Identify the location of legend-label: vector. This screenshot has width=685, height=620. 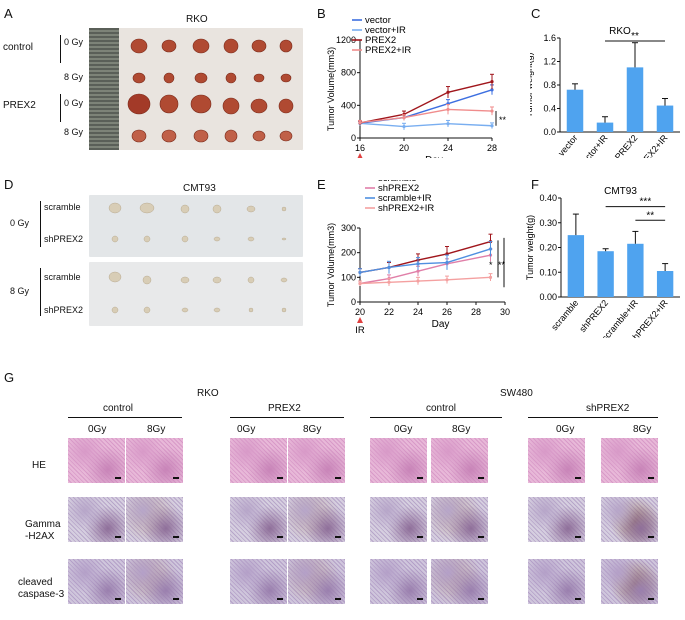
(378, 20).